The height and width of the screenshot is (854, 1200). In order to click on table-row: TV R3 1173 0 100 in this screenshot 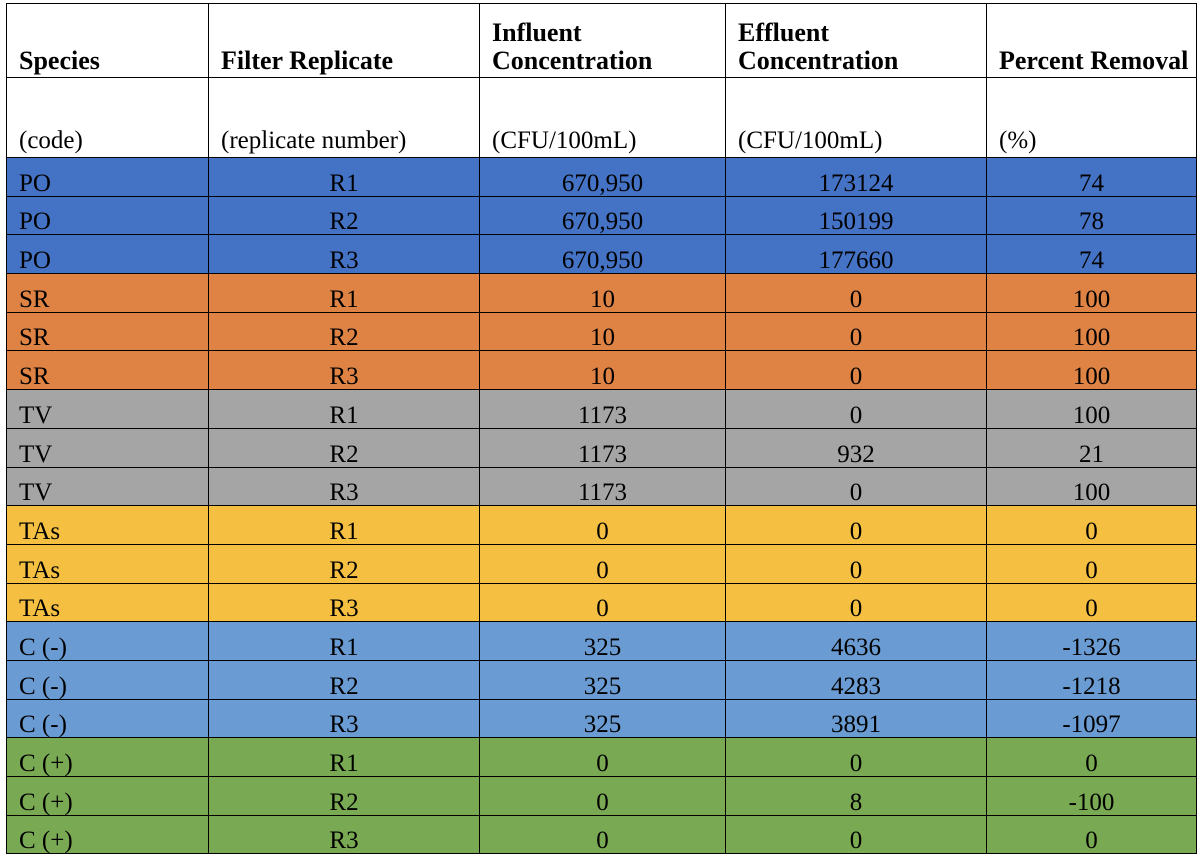, I will do `click(601, 486)`.